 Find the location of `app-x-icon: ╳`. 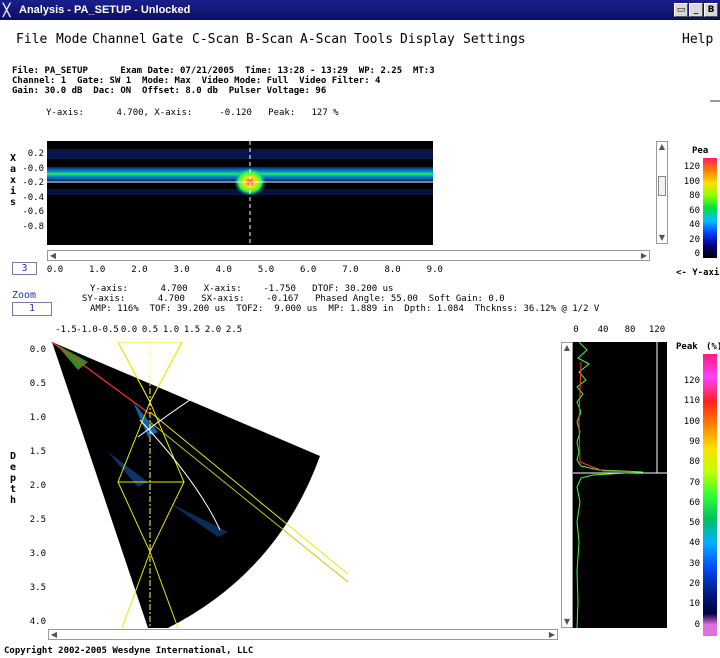

app-x-icon: ╳ is located at coordinates (7, 10).